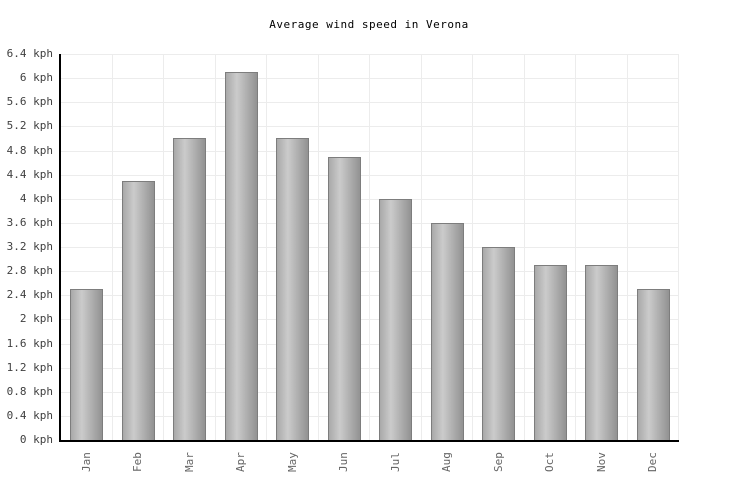  I want to click on y-tick-label: 4 kph, so click(36, 198).